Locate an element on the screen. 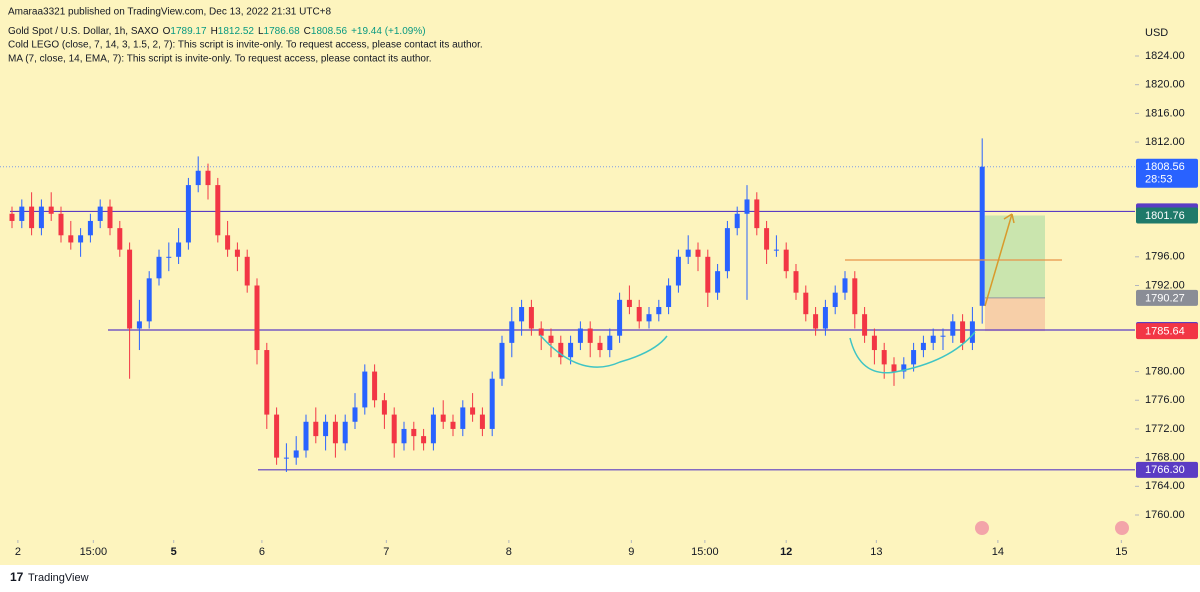  brand: TradingView is located at coordinates (58, 578).